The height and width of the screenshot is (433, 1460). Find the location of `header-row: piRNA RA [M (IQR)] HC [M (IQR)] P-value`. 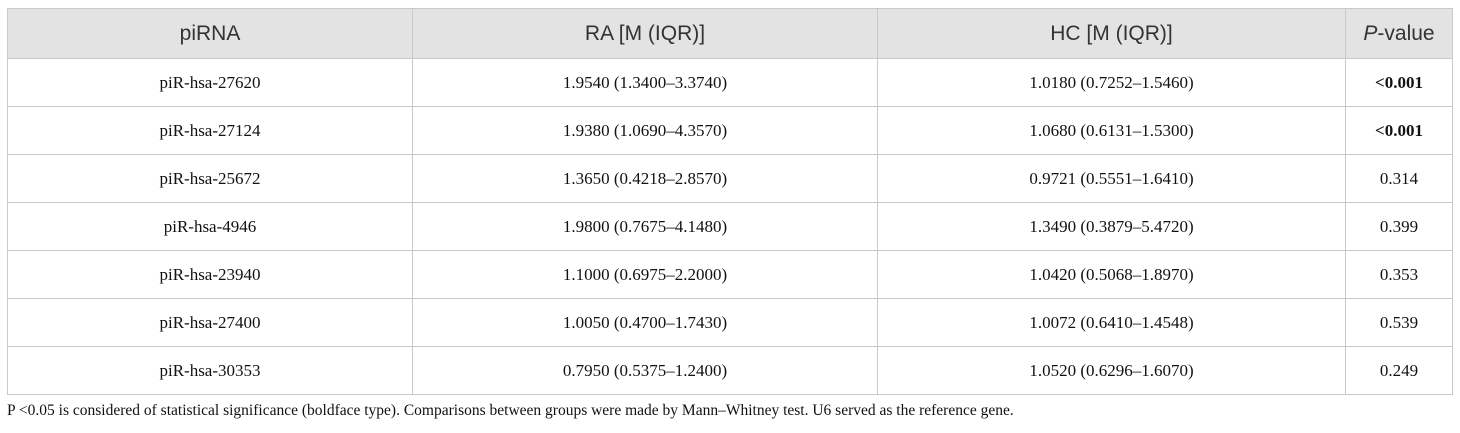

header-row: piRNA RA [M (IQR)] HC [M (IQR)] P-value is located at coordinates (730, 33).